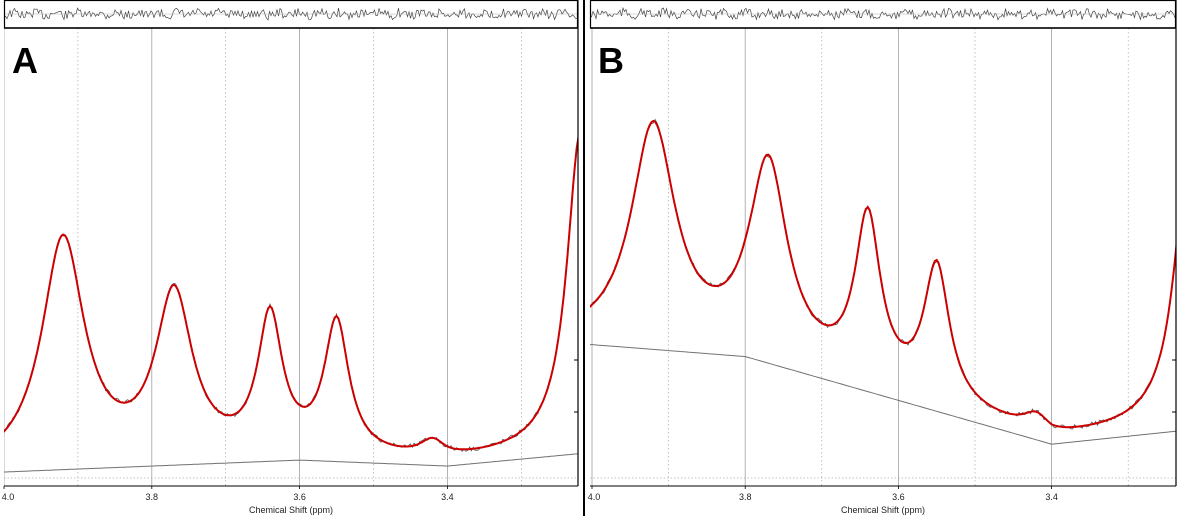 The image size is (1180, 516). Describe the element at coordinates (25, 60) in the screenshot. I see `panel-label: A` at that location.